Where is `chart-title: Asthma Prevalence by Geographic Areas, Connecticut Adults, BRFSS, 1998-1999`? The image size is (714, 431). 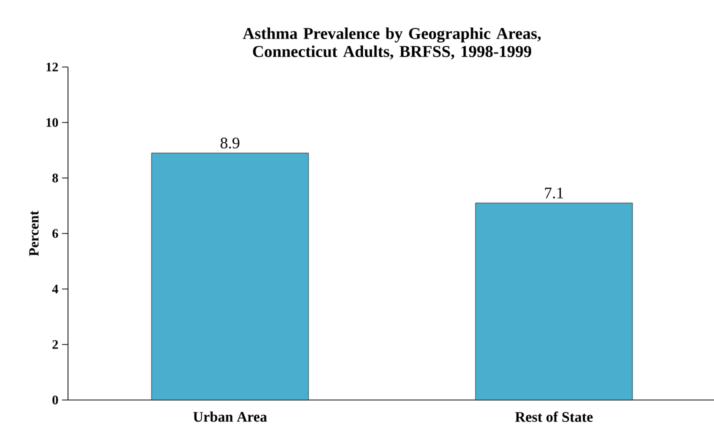 chart-title: Asthma Prevalence by Geographic Areas, Connecticut Adults, BRFSS, 1998-1999 is located at coordinates (391, 43).